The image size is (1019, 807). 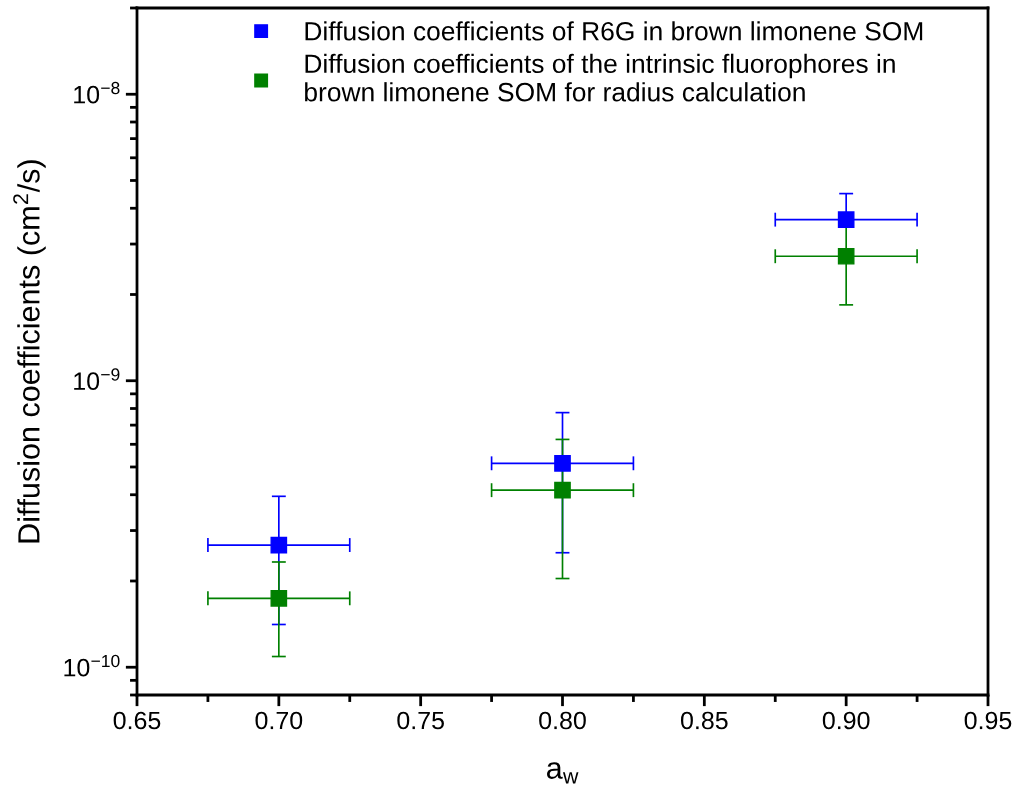 What do you see at coordinates (97, 92) in the screenshot?
I see `y-tick-label: 10$^{−8}$` at bounding box center [97, 92].